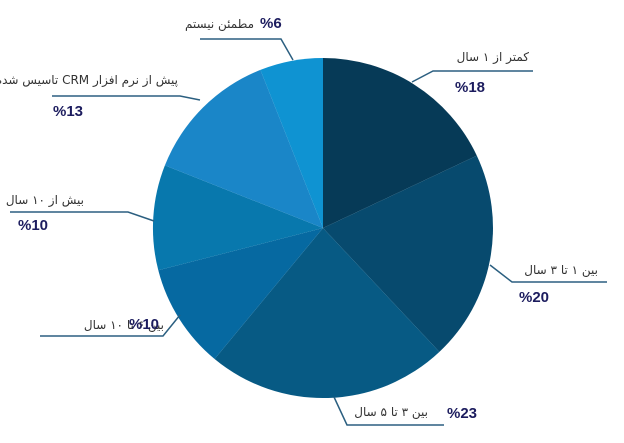 The width and height of the screenshot is (624, 443). What do you see at coordinates (400, 143) in the screenshot?
I see `slice-less-than-1-year` at bounding box center [400, 143].